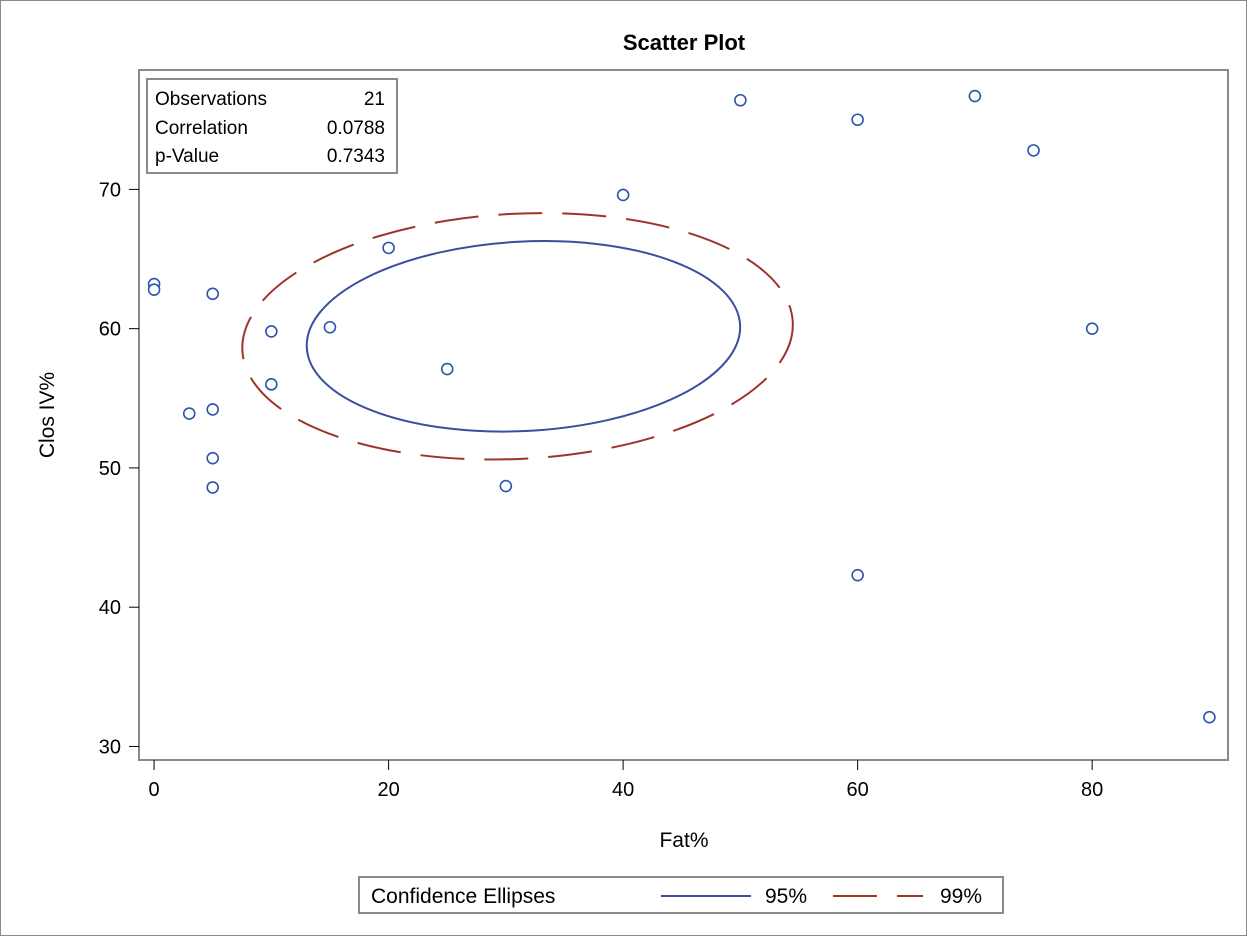 This screenshot has height=937, width=1248. What do you see at coordinates (681, 895) in the screenshot?
I see `legend: Confidence Ellipses 95% 99%` at bounding box center [681, 895].